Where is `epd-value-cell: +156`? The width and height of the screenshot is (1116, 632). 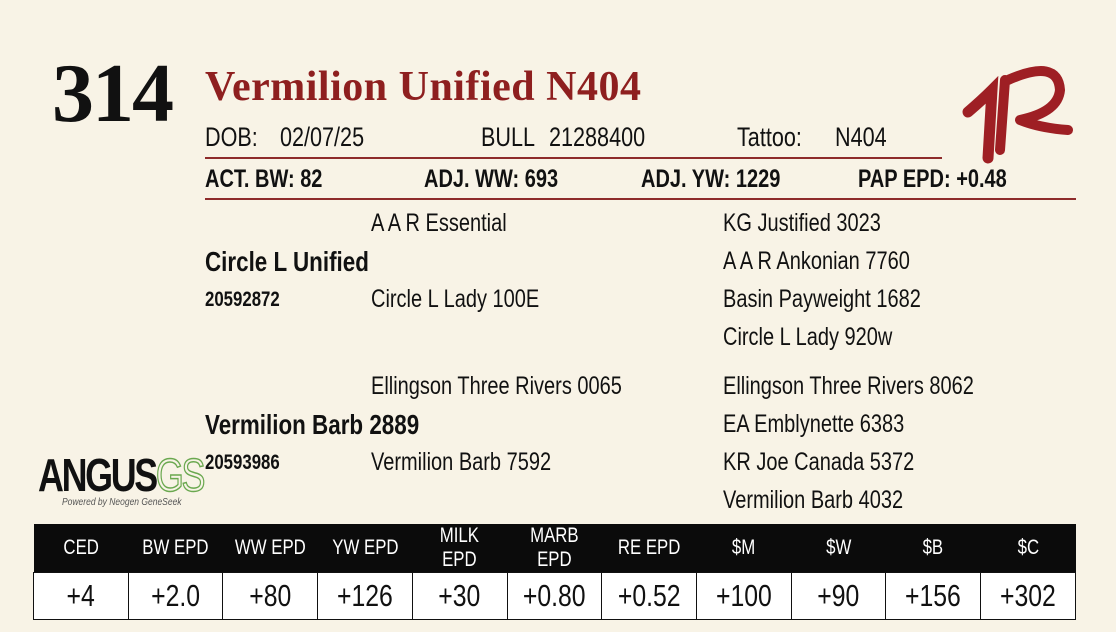 epd-value-cell: +156 is located at coordinates (933, 596).